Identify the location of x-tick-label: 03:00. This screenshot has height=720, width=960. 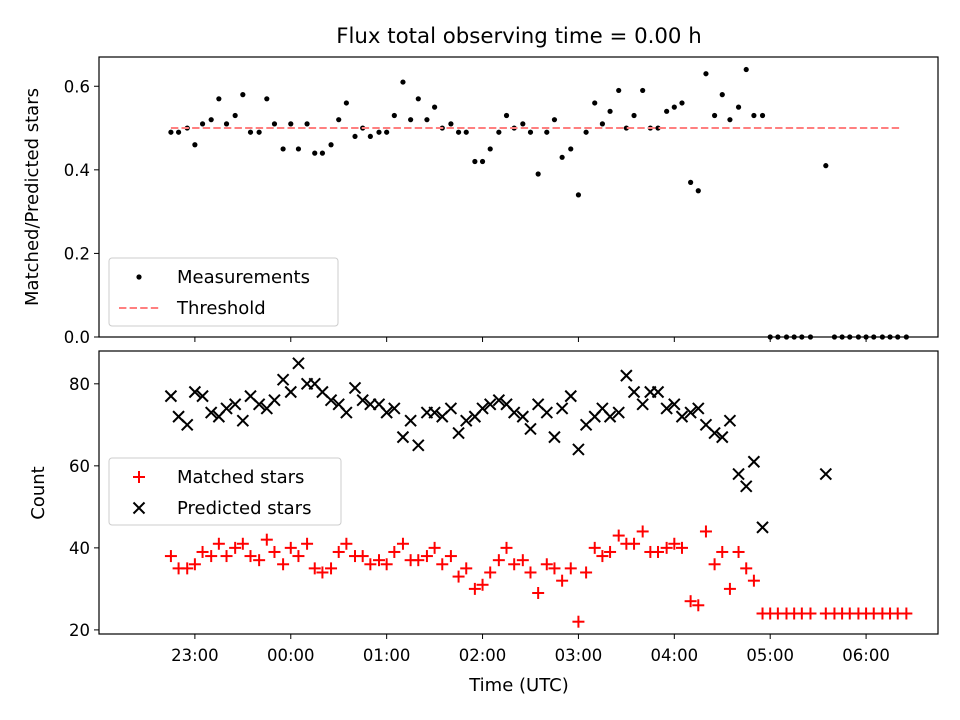
(579, 655).